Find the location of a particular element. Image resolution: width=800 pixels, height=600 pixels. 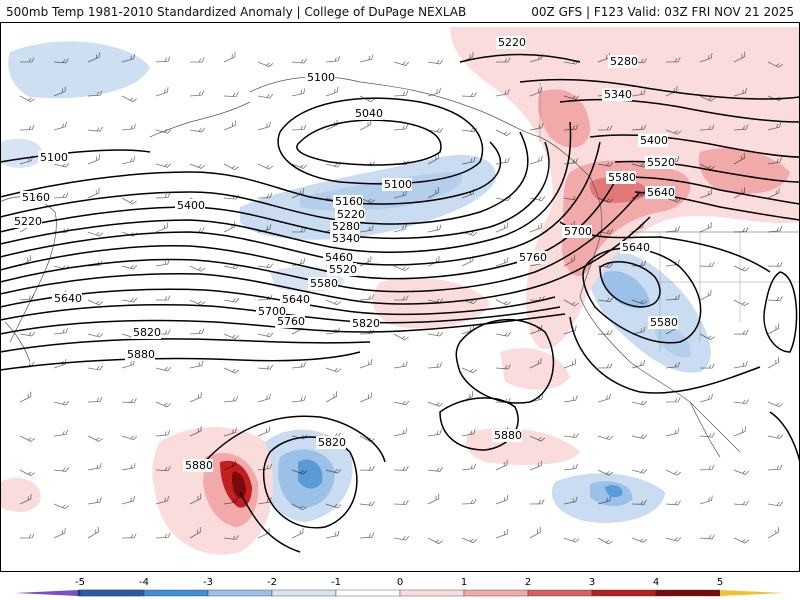

coastline-baja is located at coordinates (705, 429).